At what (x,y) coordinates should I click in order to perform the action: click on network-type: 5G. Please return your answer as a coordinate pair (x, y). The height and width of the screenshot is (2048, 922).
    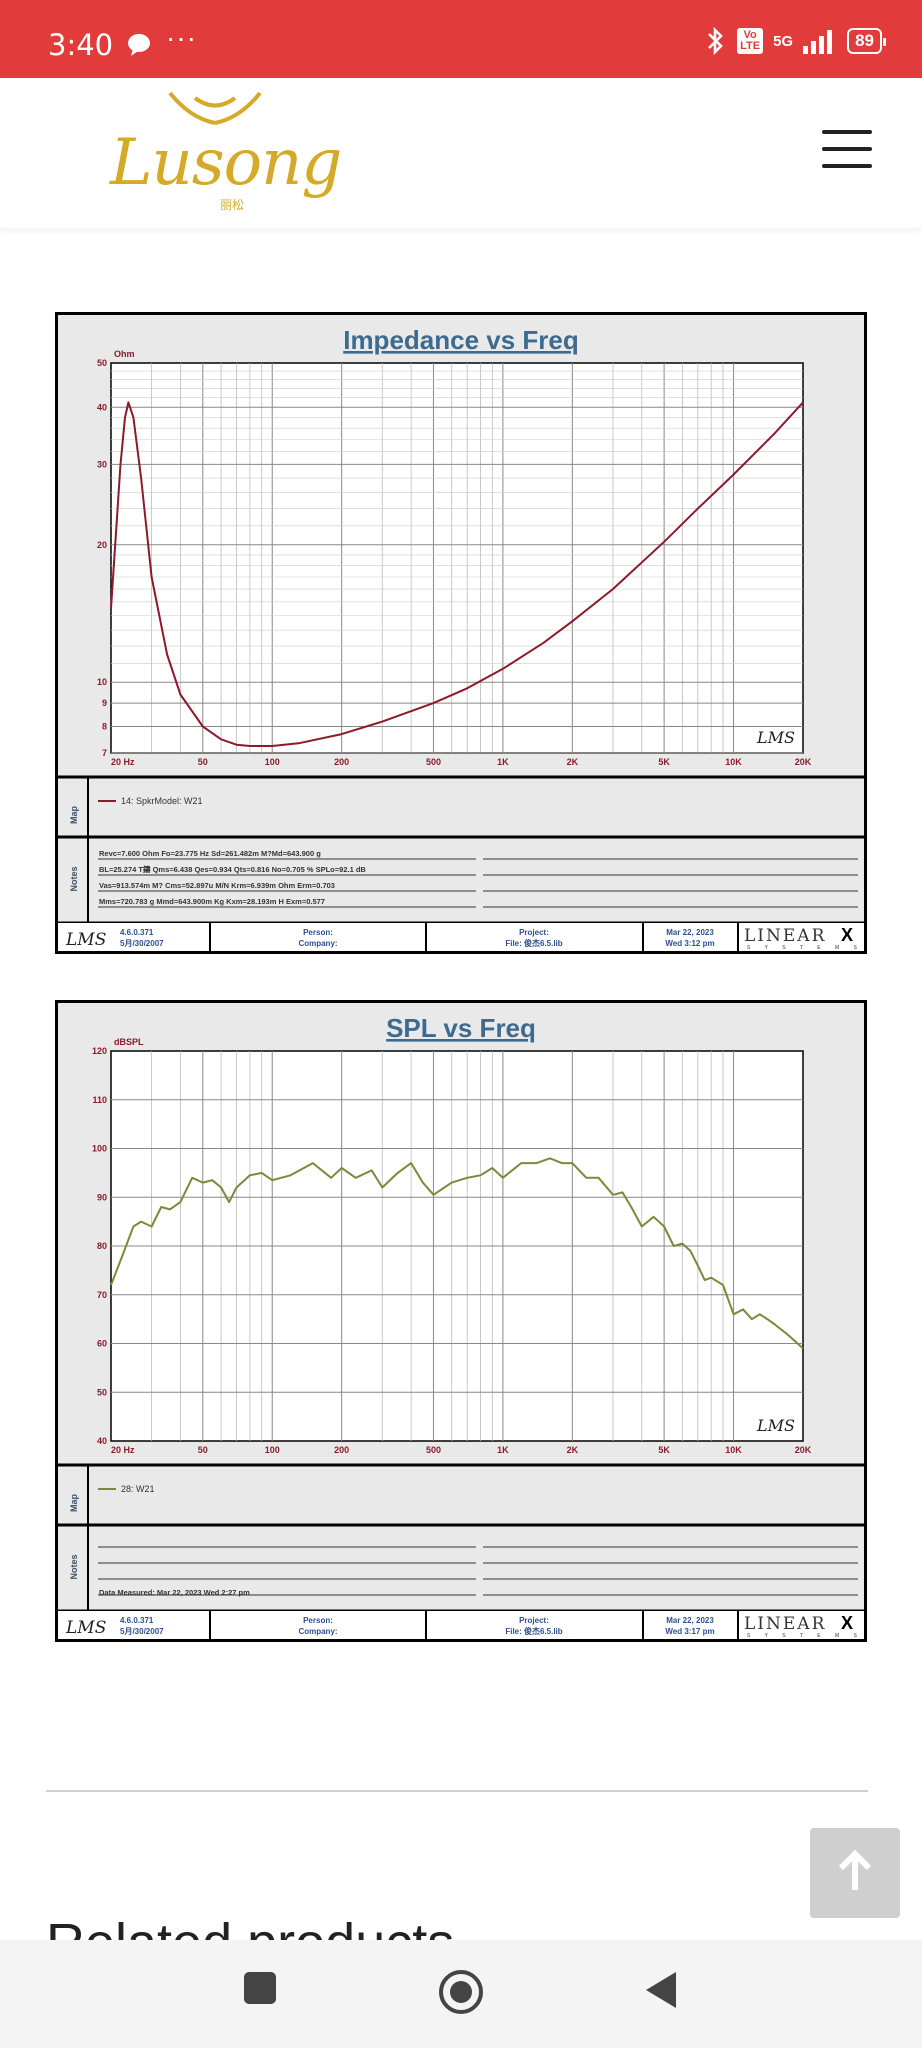
    Looking at the image, I should click on (783, 41).